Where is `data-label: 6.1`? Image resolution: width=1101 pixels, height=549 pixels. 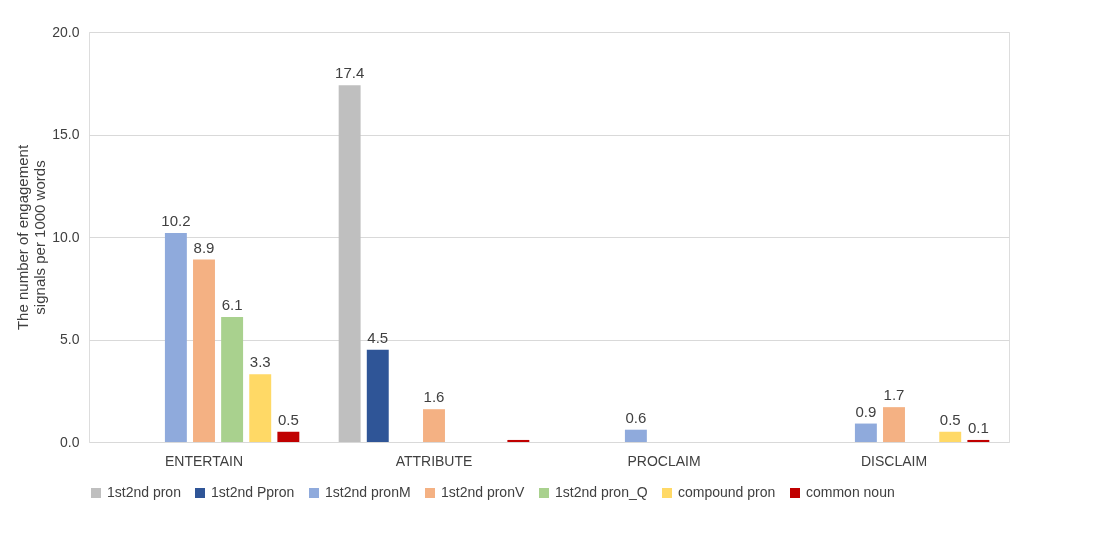
data-label: 6.1 is located at coordinates (232, 304).